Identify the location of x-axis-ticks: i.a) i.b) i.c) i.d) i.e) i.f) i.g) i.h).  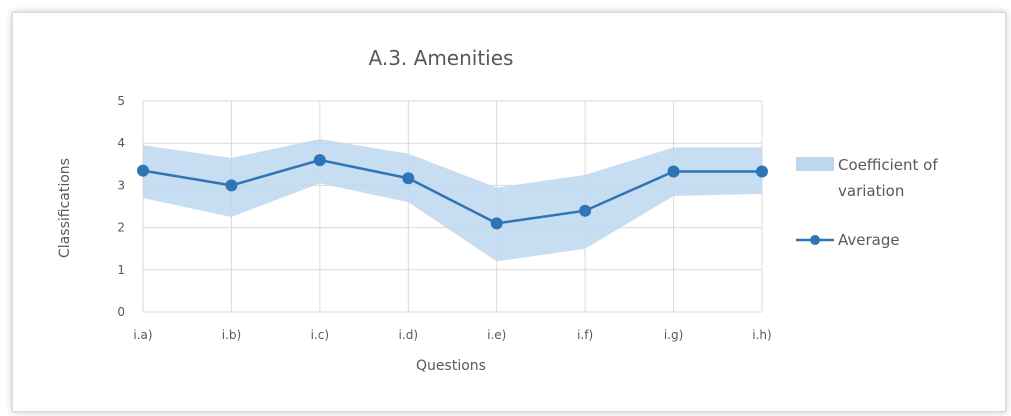
(452, 335).